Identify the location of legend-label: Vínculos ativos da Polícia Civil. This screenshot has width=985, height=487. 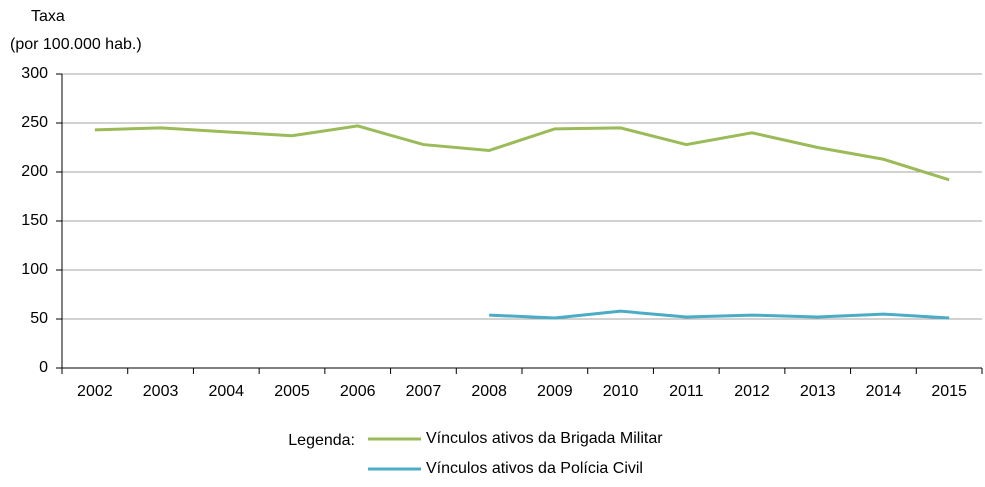
(534, 468).